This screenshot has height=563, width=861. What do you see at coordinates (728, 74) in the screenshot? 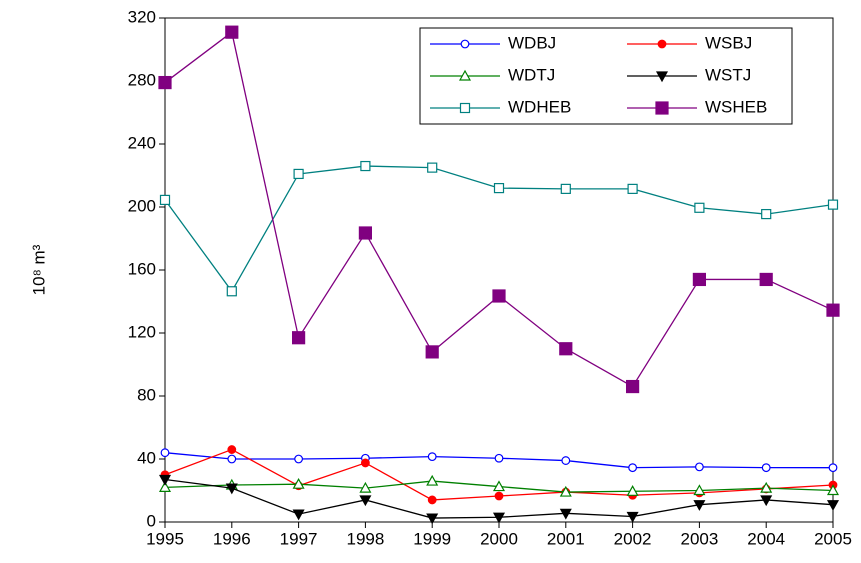
I see `legend-label: WSTJ` at bounding box center [728, 74].